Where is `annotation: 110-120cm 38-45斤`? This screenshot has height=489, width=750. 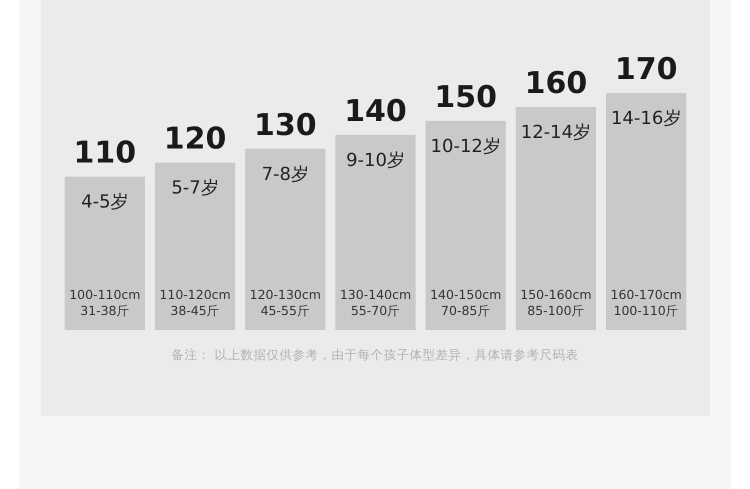
annotation: 110-120cm 38-45斤 is located at coordinates (195, 302).